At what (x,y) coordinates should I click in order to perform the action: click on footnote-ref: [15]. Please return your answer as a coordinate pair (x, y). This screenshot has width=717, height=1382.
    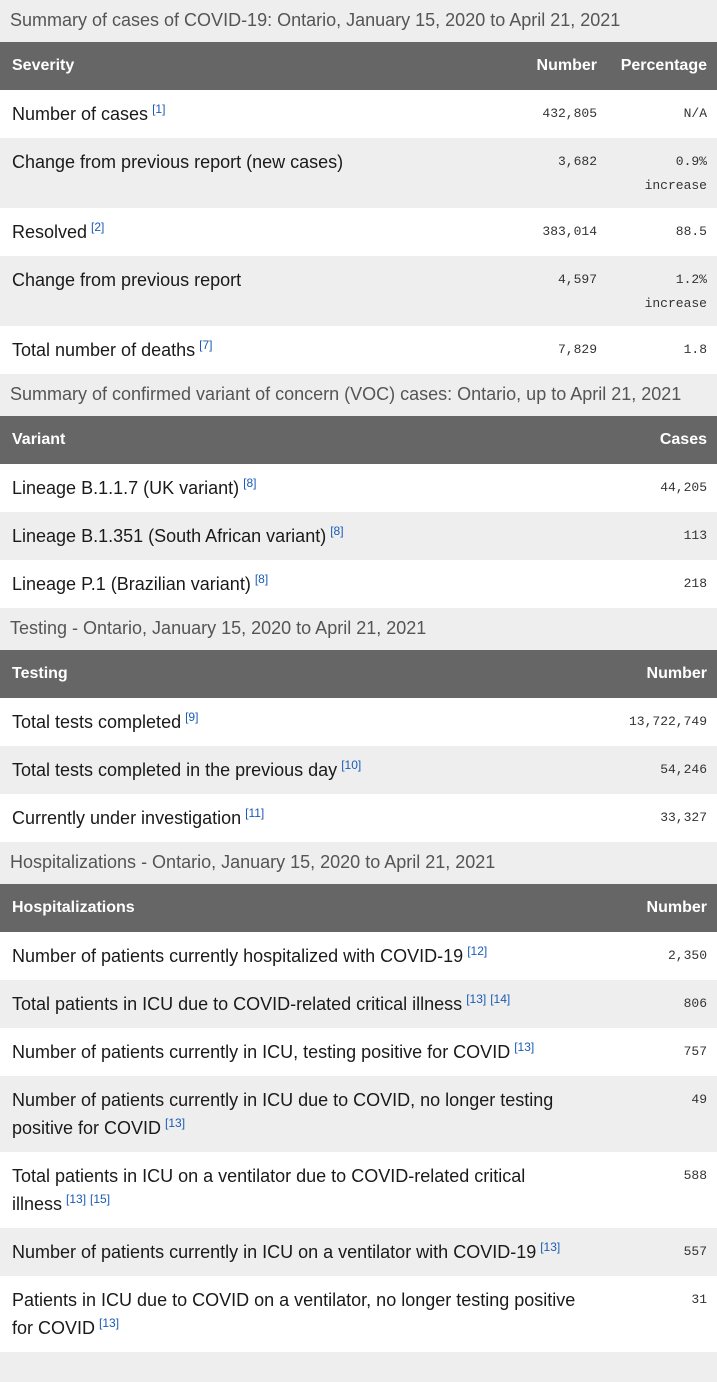
    Looking at the image, I should click on (100, 1199).